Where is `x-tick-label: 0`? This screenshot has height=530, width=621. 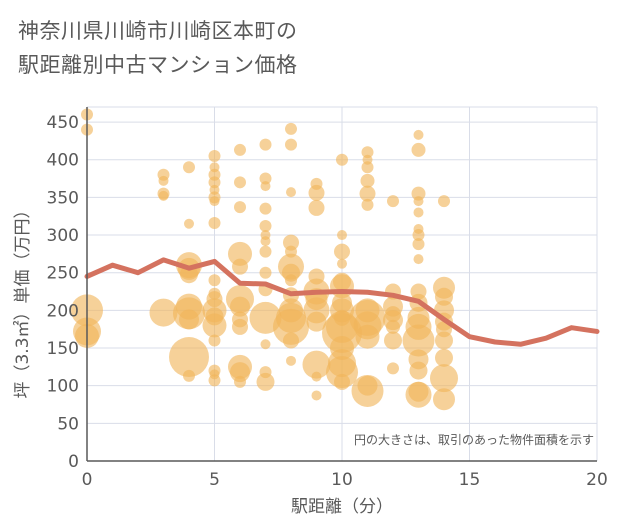
x-tick-label: 0 is located at coordinates (87, 480).